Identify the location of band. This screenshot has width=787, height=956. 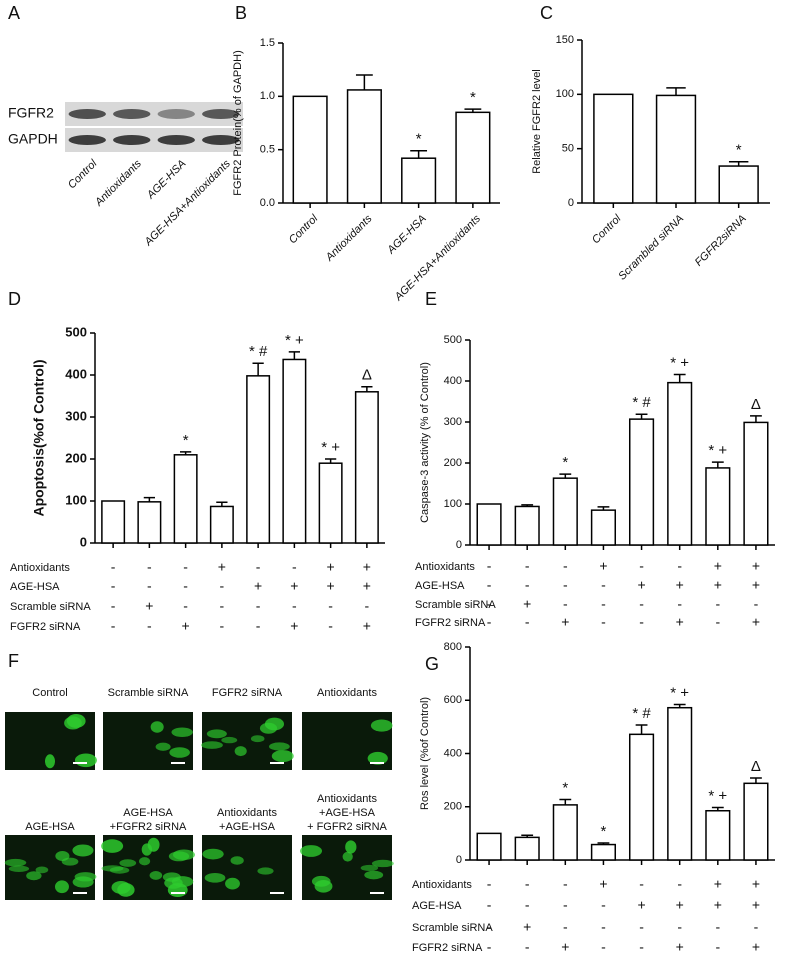
(87, 140).